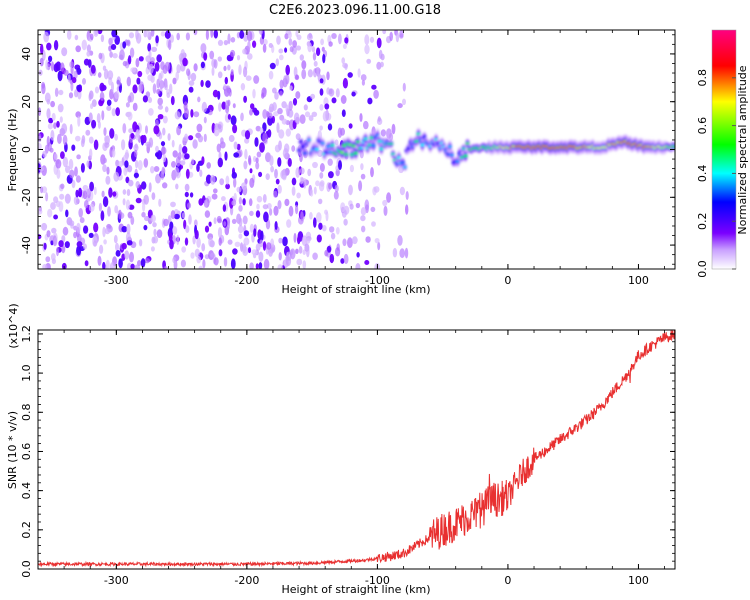 The image size is (750, 600). I want to click on heatmap-signal-ridge, so click(485, 149).